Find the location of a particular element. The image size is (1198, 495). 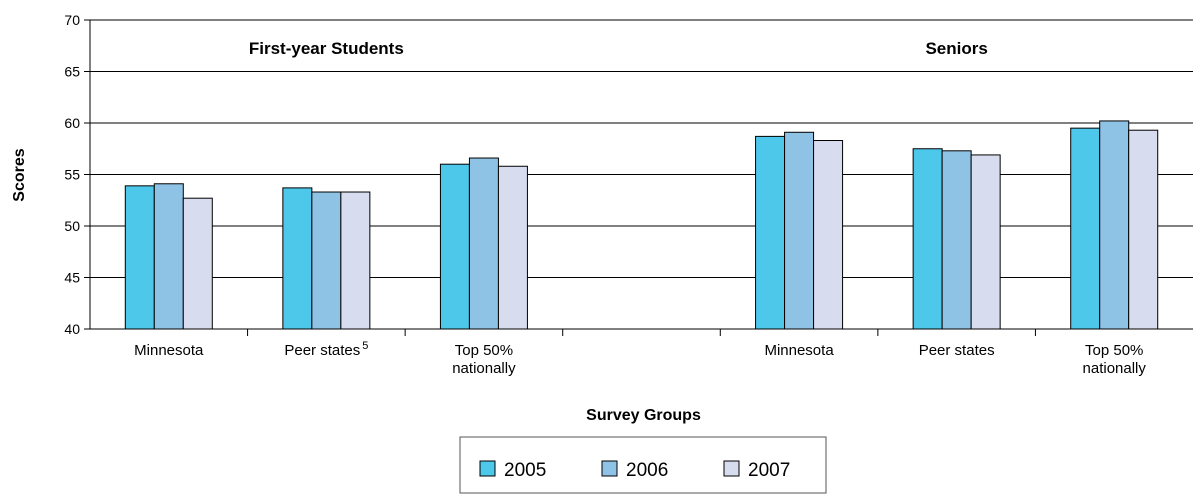

legend-swatch-2006 is located at coordinates (609, 468).